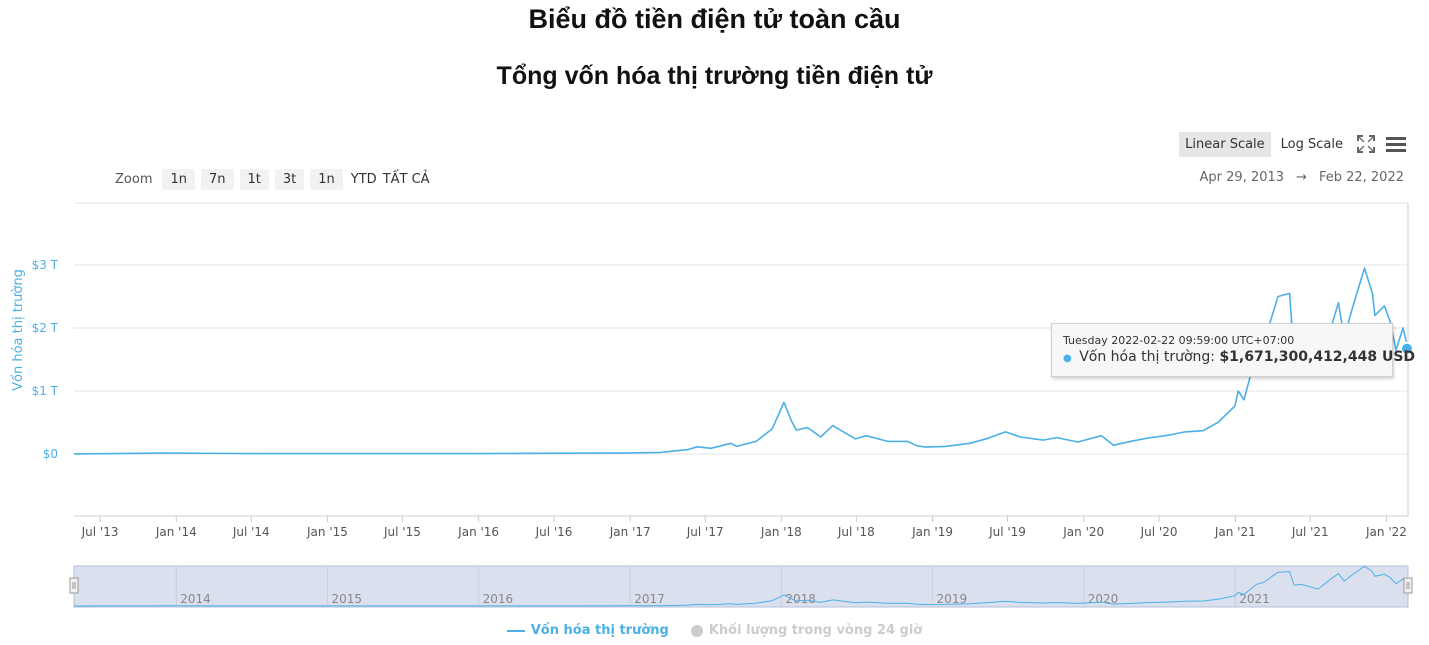 The width and height of the screenshot is (1429, 645). What do you see at coordinates (45, 328) in the screenshot?
I see `y-tick-label: $2 T` at bounding box center [45, 328].